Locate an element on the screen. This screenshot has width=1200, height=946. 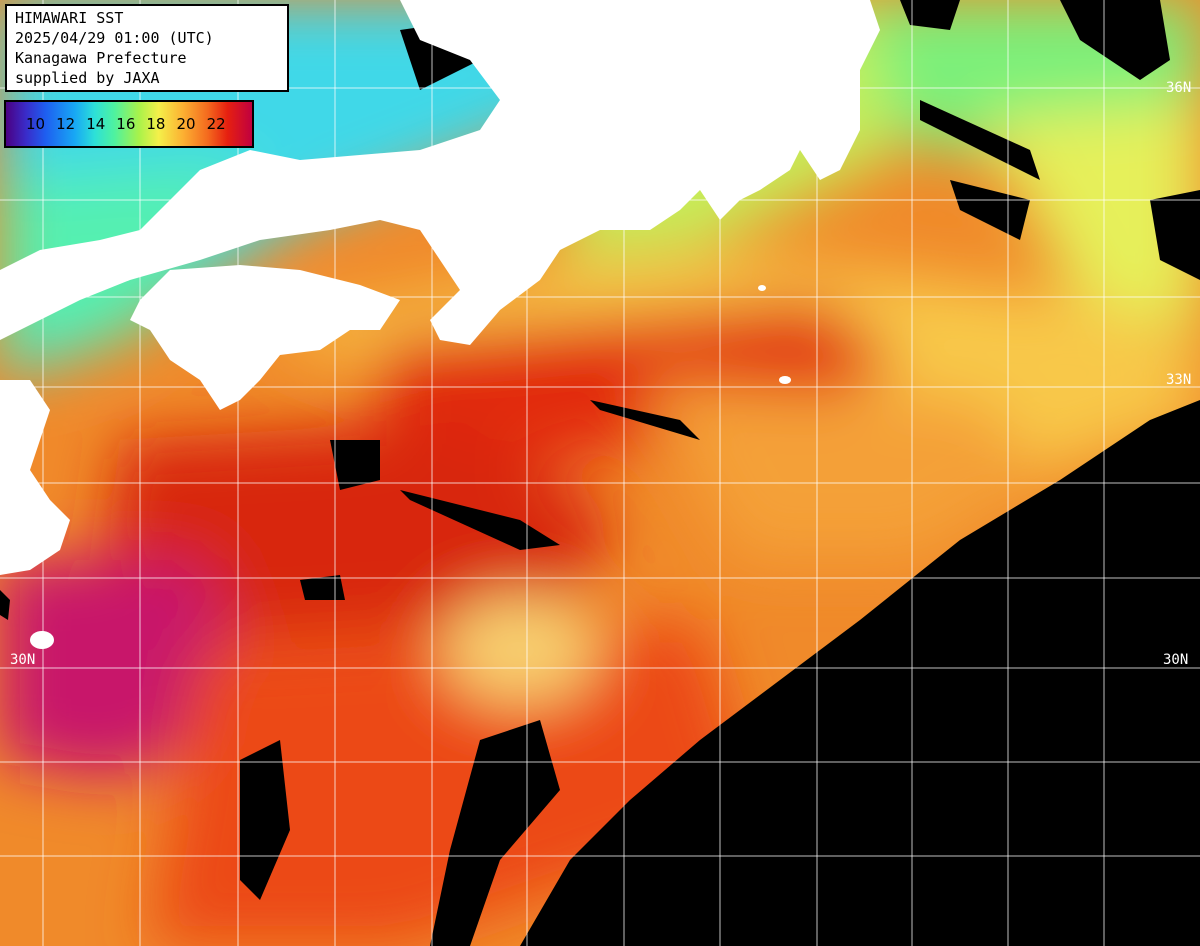
lat-label-36n: 36N is located at coordinates (1179, 88).